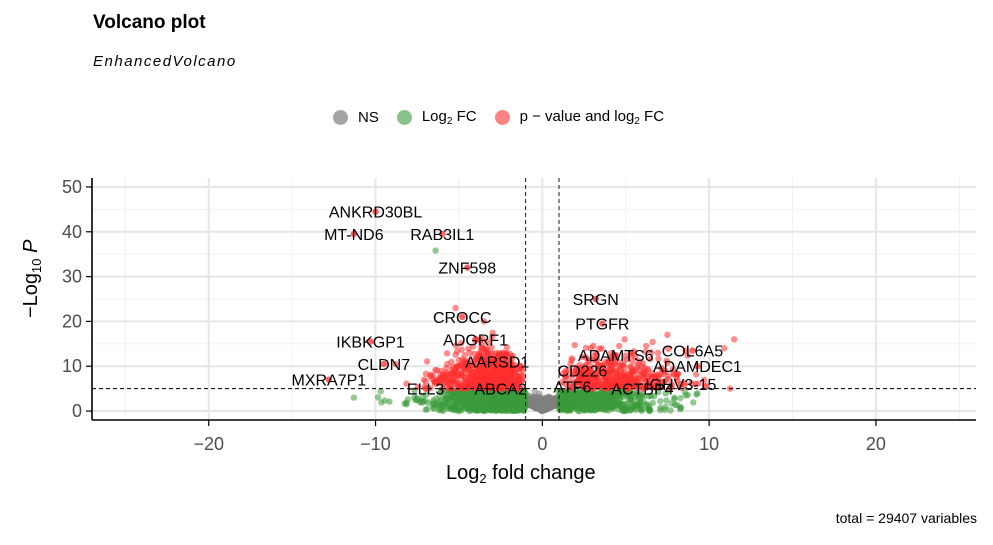 This screenshot has height=545, width=993. I want to click on x-tick-label: −10, so click(375, 444).